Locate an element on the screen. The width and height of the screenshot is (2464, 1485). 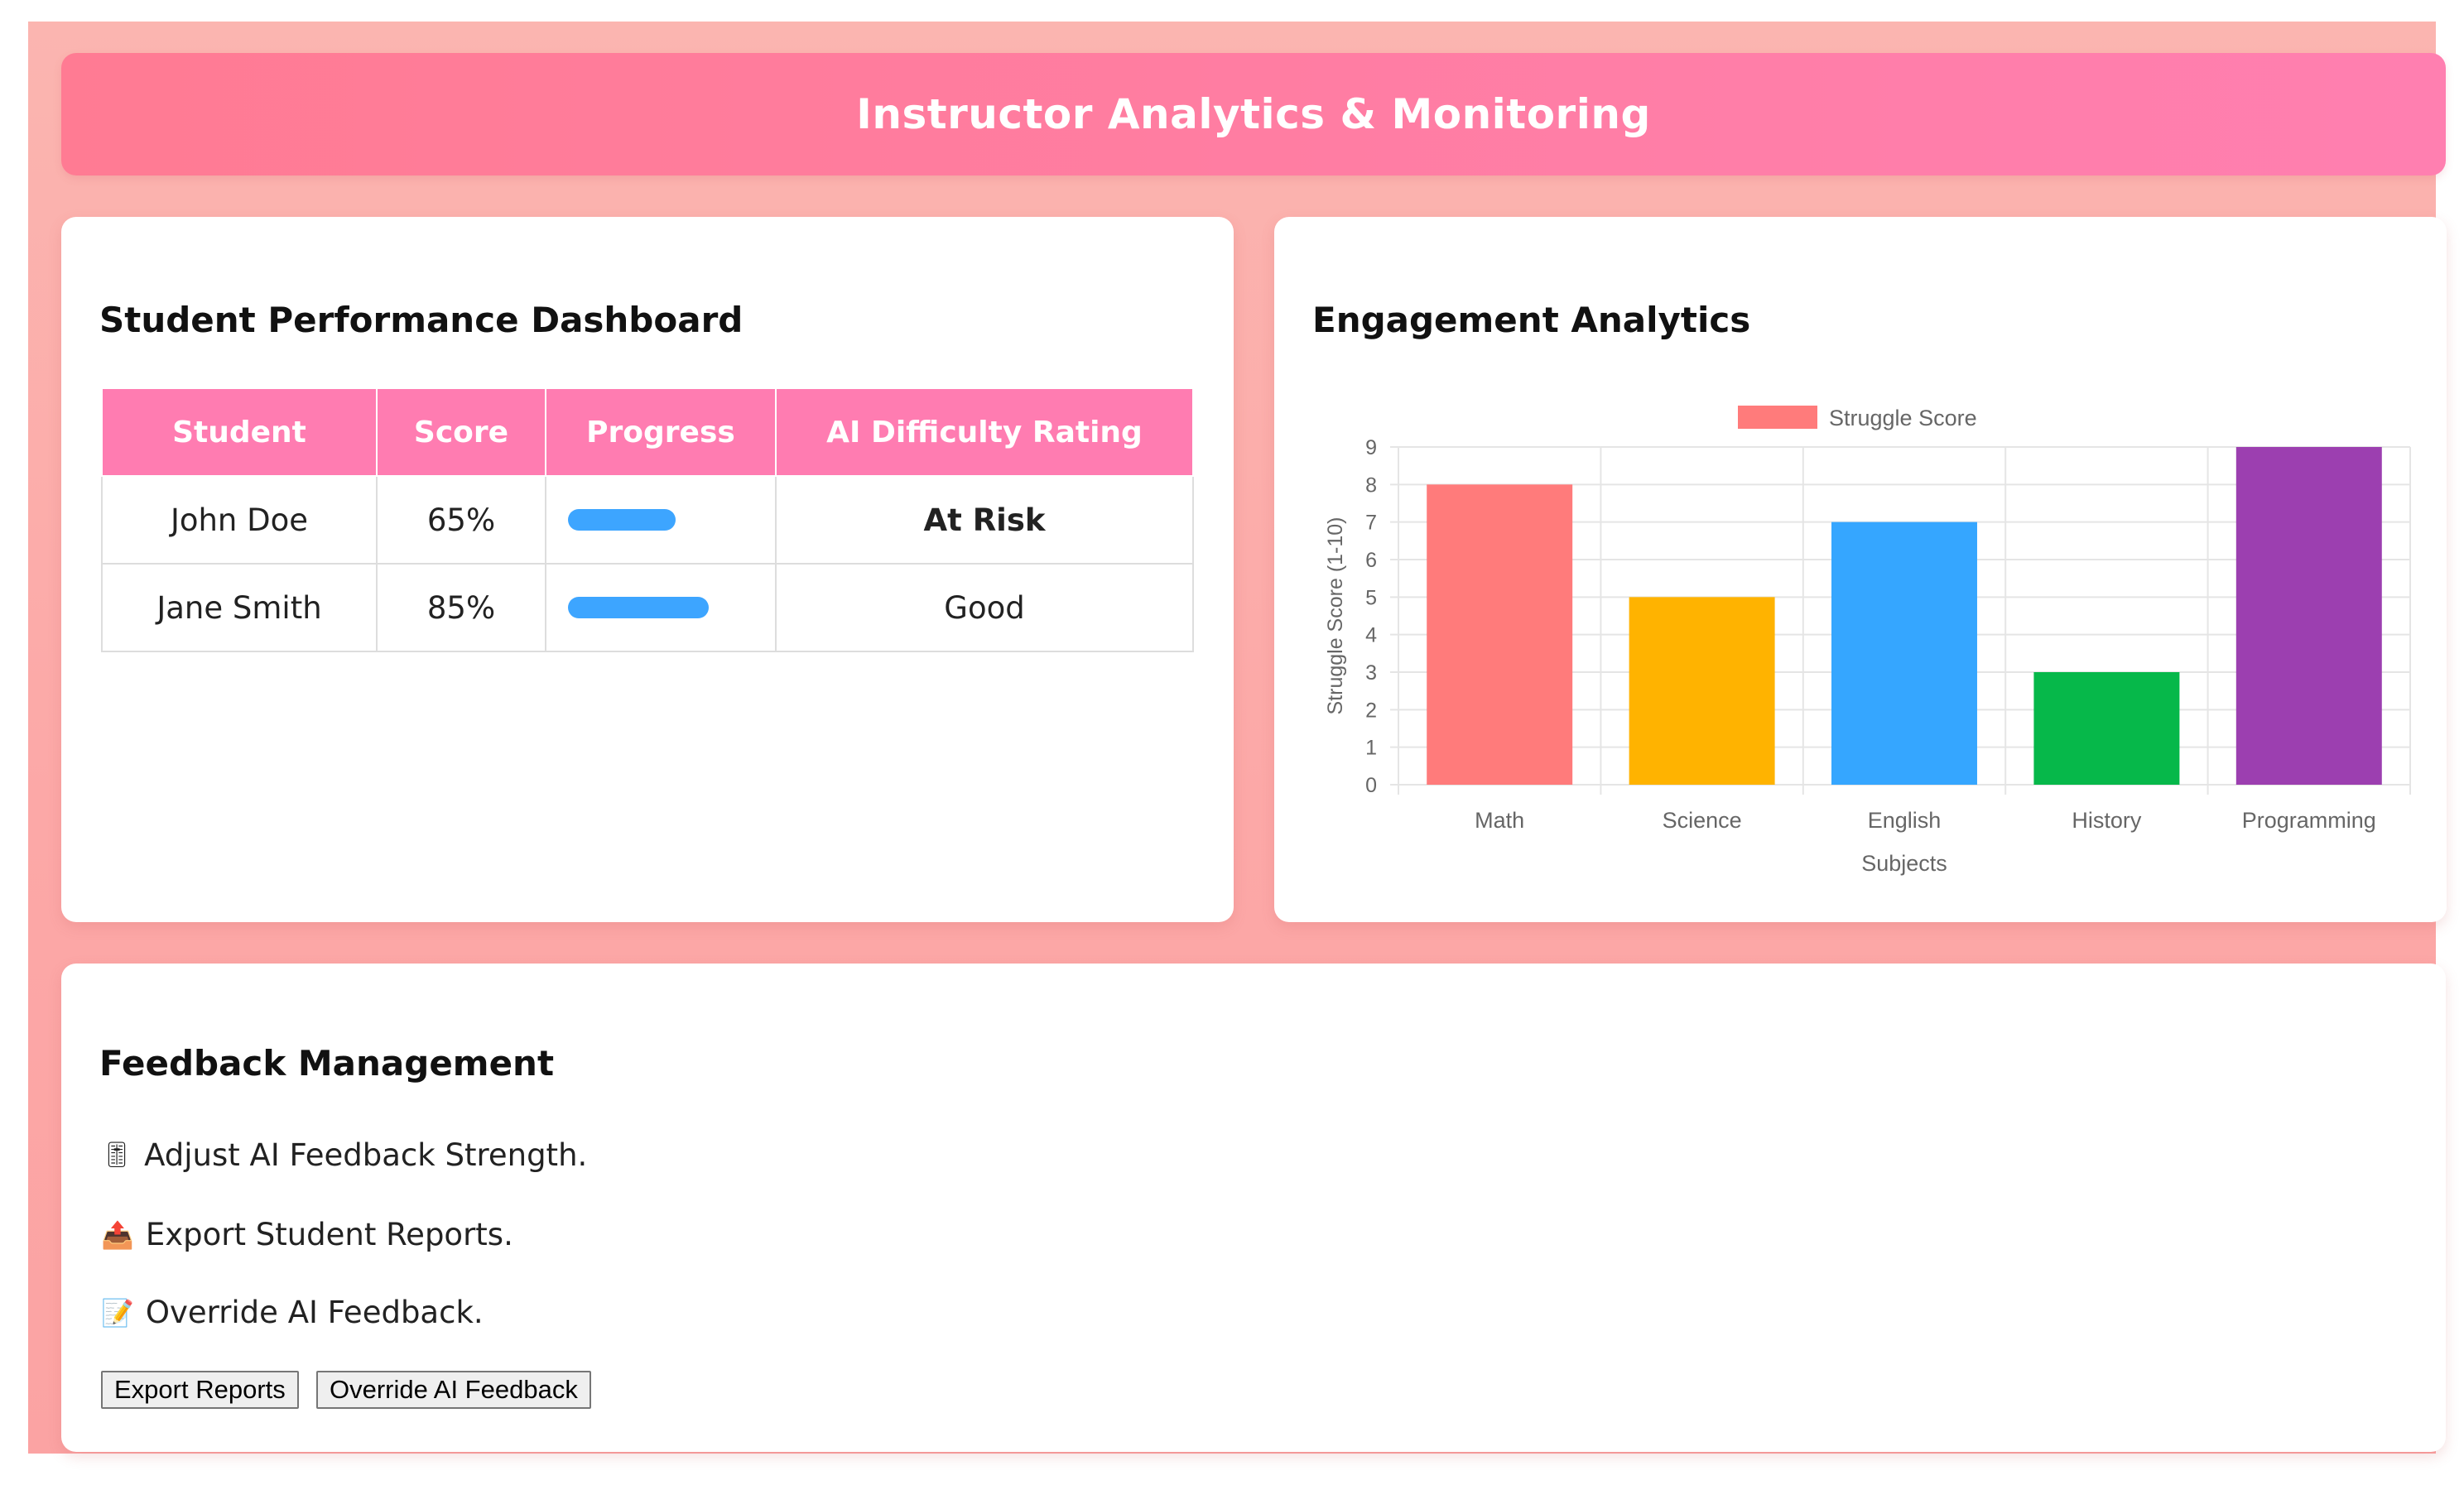
pencil-memo-icon: 📝 is located at coordinates (118, 1312).